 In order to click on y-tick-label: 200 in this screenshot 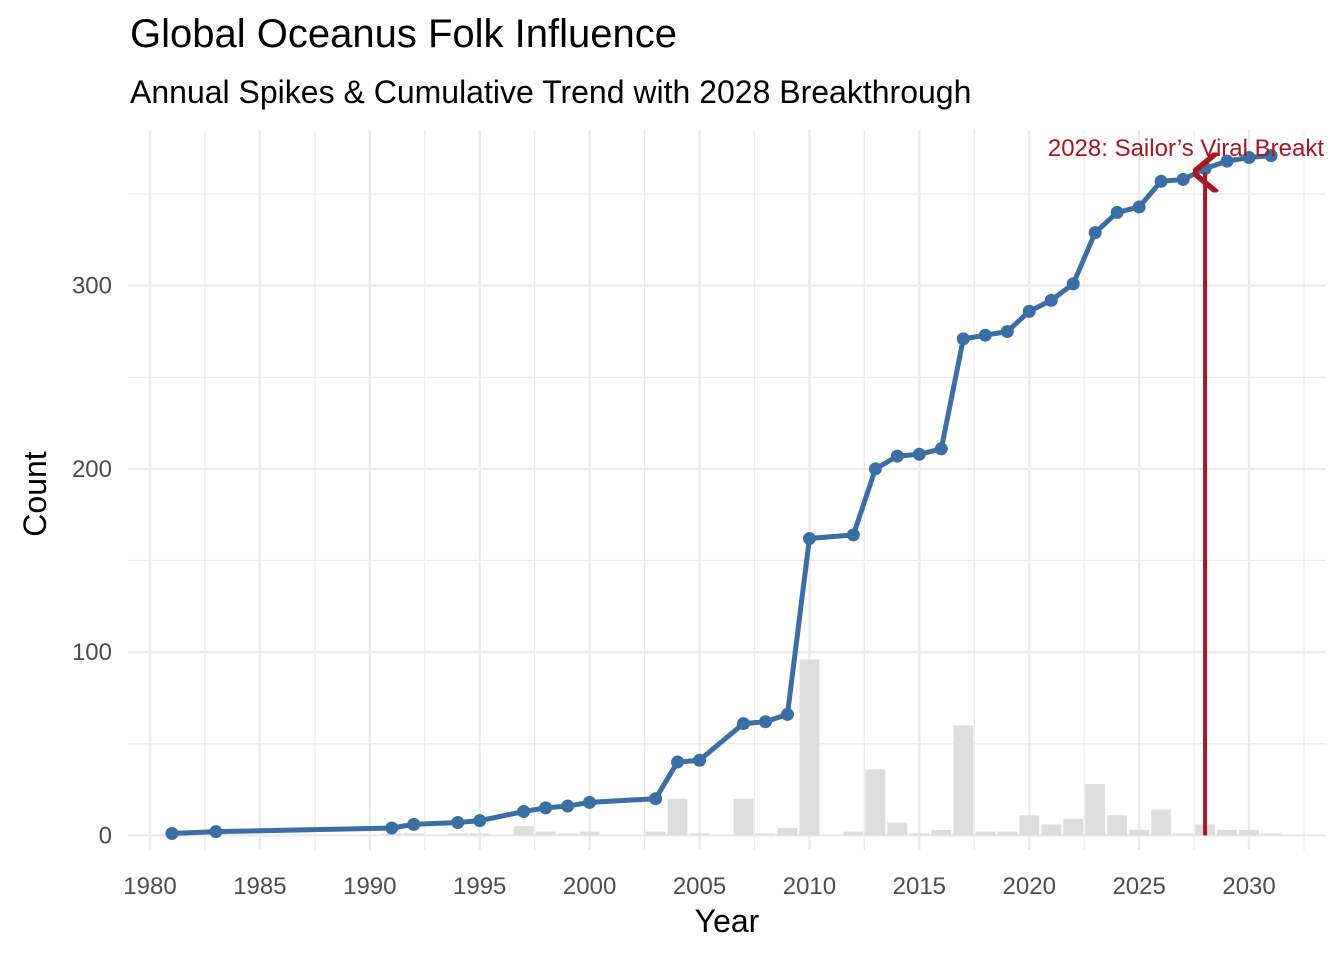, I will do `click(92, 469)`.